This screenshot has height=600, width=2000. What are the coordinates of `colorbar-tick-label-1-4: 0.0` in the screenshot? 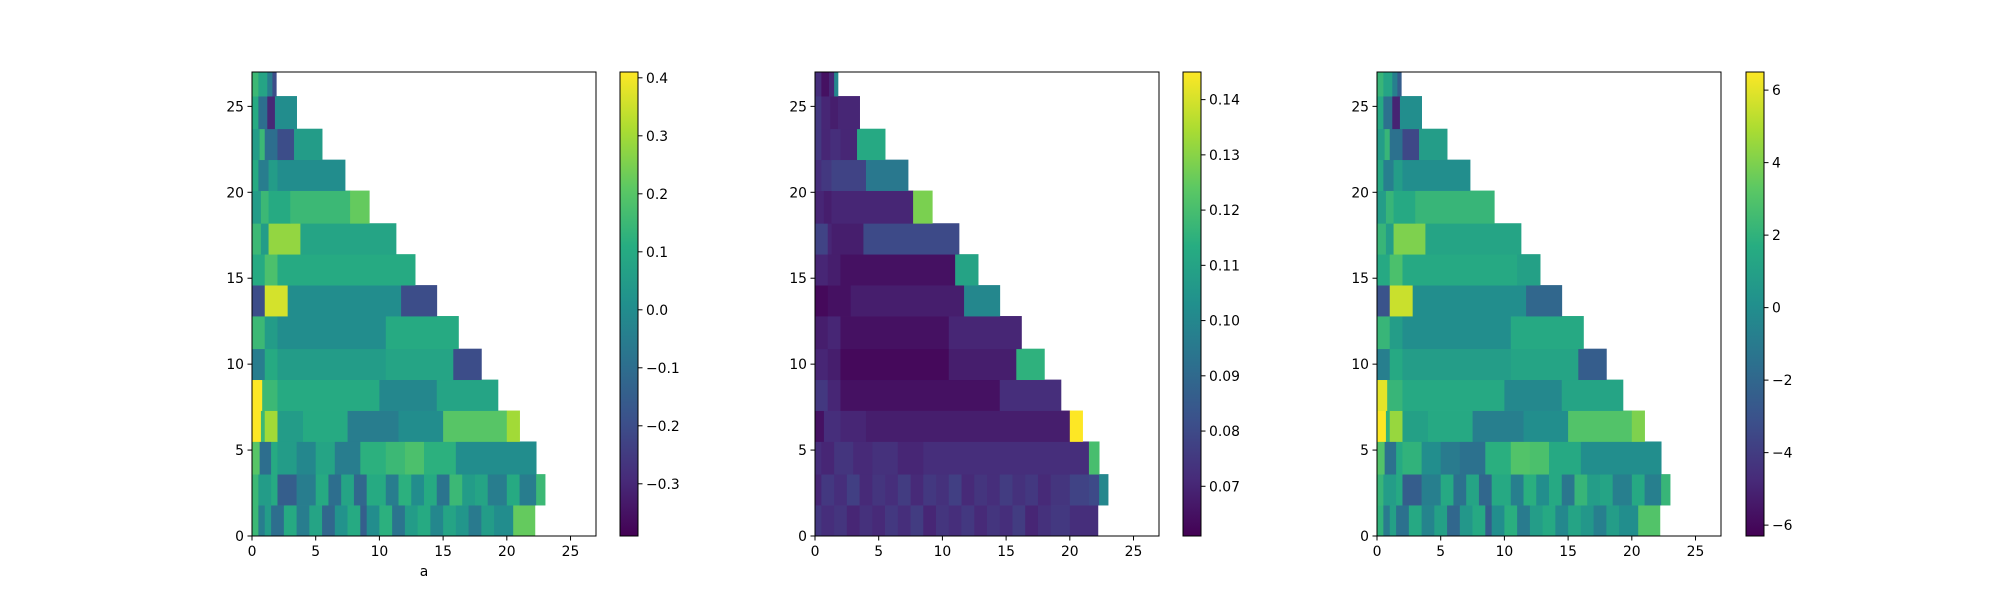 It's located at (657, 311).